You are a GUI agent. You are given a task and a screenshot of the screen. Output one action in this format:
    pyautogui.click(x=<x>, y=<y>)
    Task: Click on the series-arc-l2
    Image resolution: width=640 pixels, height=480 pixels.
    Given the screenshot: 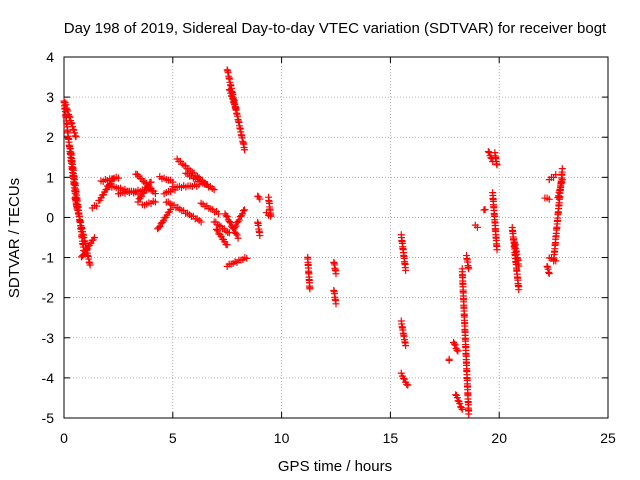 What is the action you would take?
    pyautogui.click(x=548, y=269)
    